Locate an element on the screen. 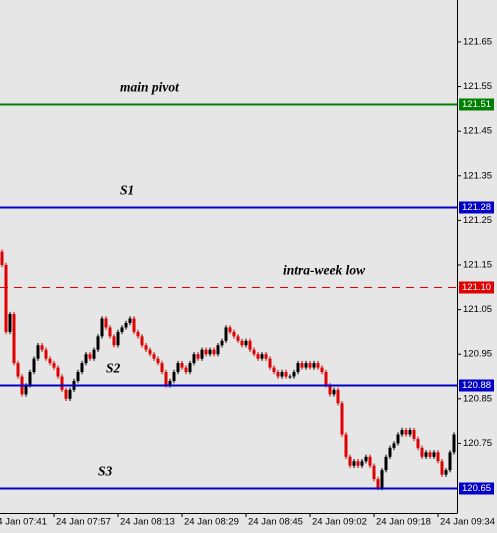 Image resolution: width=497 pixels, height=533 pixels. y-tick-label: 121.35 is located at coordinates (477, 175).